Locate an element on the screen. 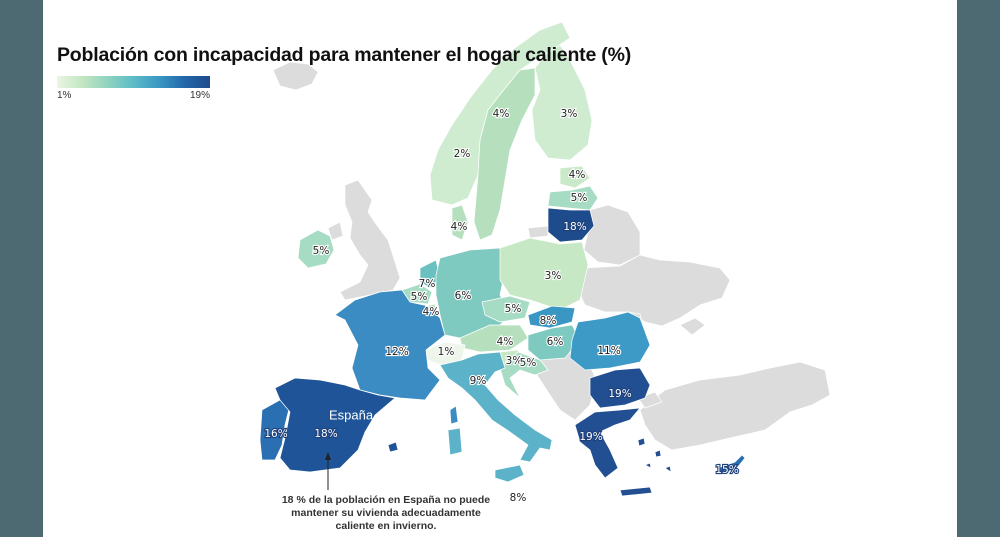 The height and width of the screenshot is (537, 1000). label-greece: 19% is located at coordinates (590, 437).